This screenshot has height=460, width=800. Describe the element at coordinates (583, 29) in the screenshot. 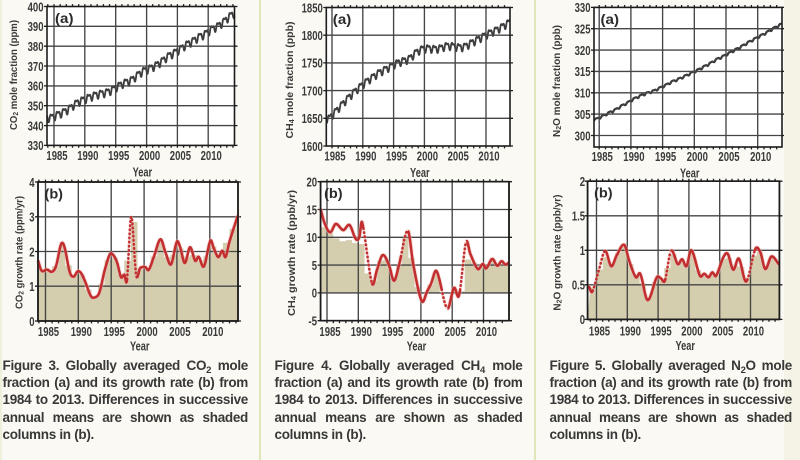

I see `svg-text: 325` at that location.